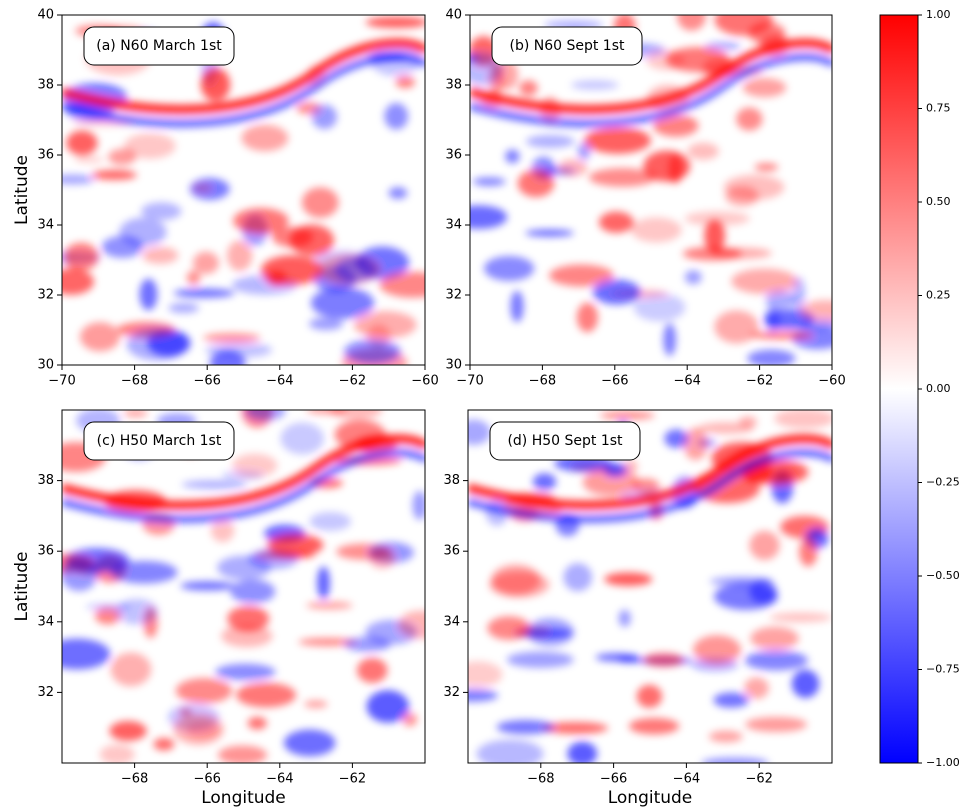 The image size is (974, 807). Describe the element at coordinates (469, 381) in the screenshot. I see `x-tick-label: −70` at that location.